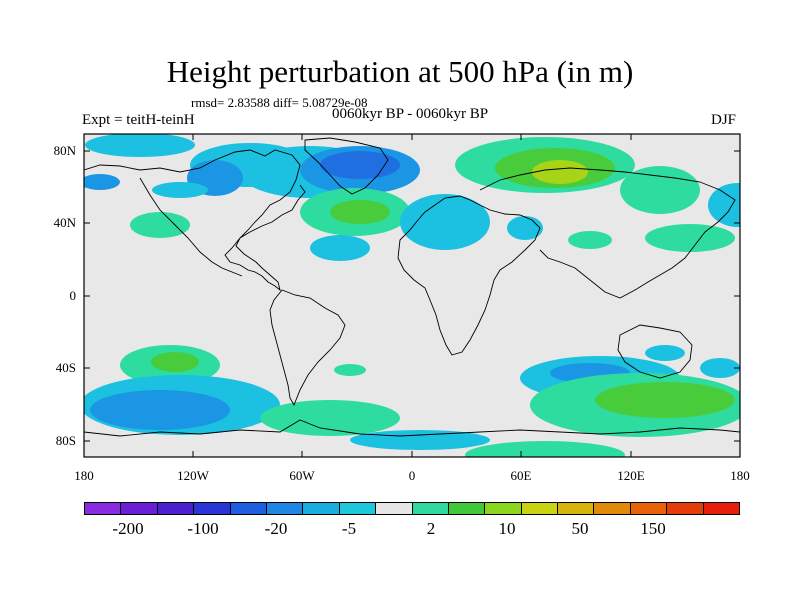 The height and width of the screenshot is (600, 800). What do you see at coordinates (521, 475) in the screenshot?
I see `lon-label: 60E` at bounding box center [521, 475].